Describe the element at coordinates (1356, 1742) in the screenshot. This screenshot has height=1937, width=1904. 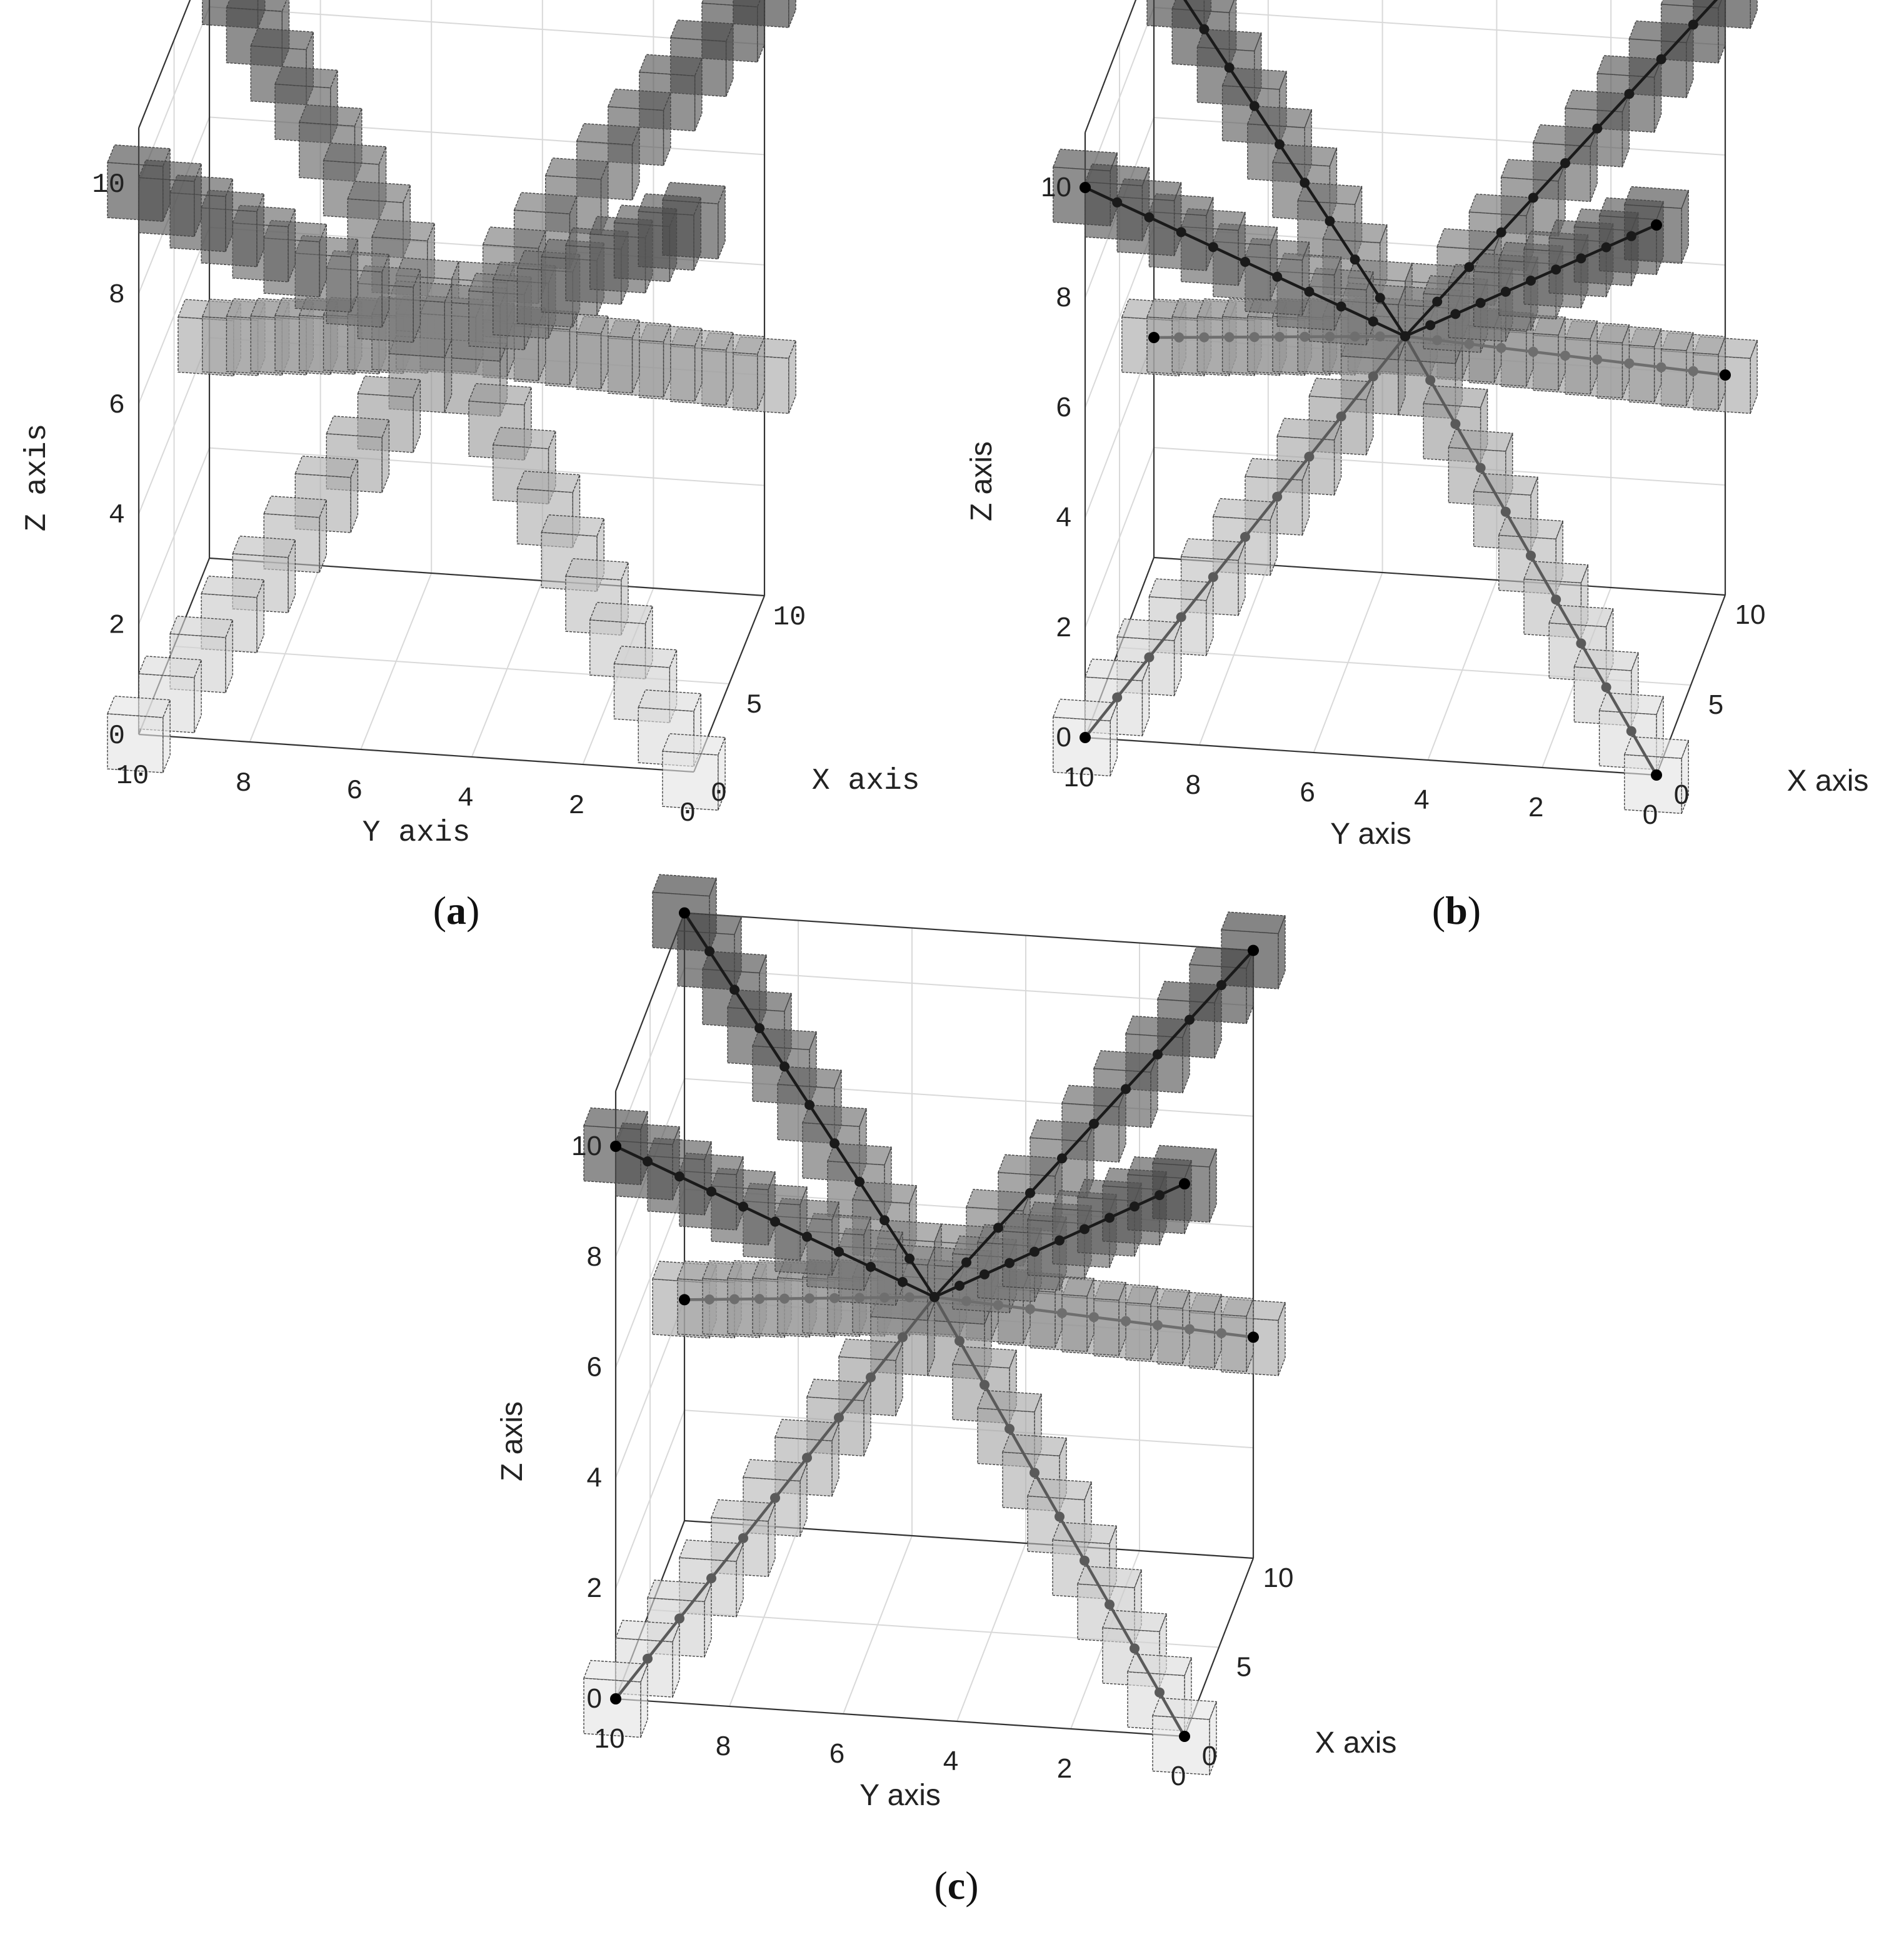
I see `x-axis-label: X axis` at that location.